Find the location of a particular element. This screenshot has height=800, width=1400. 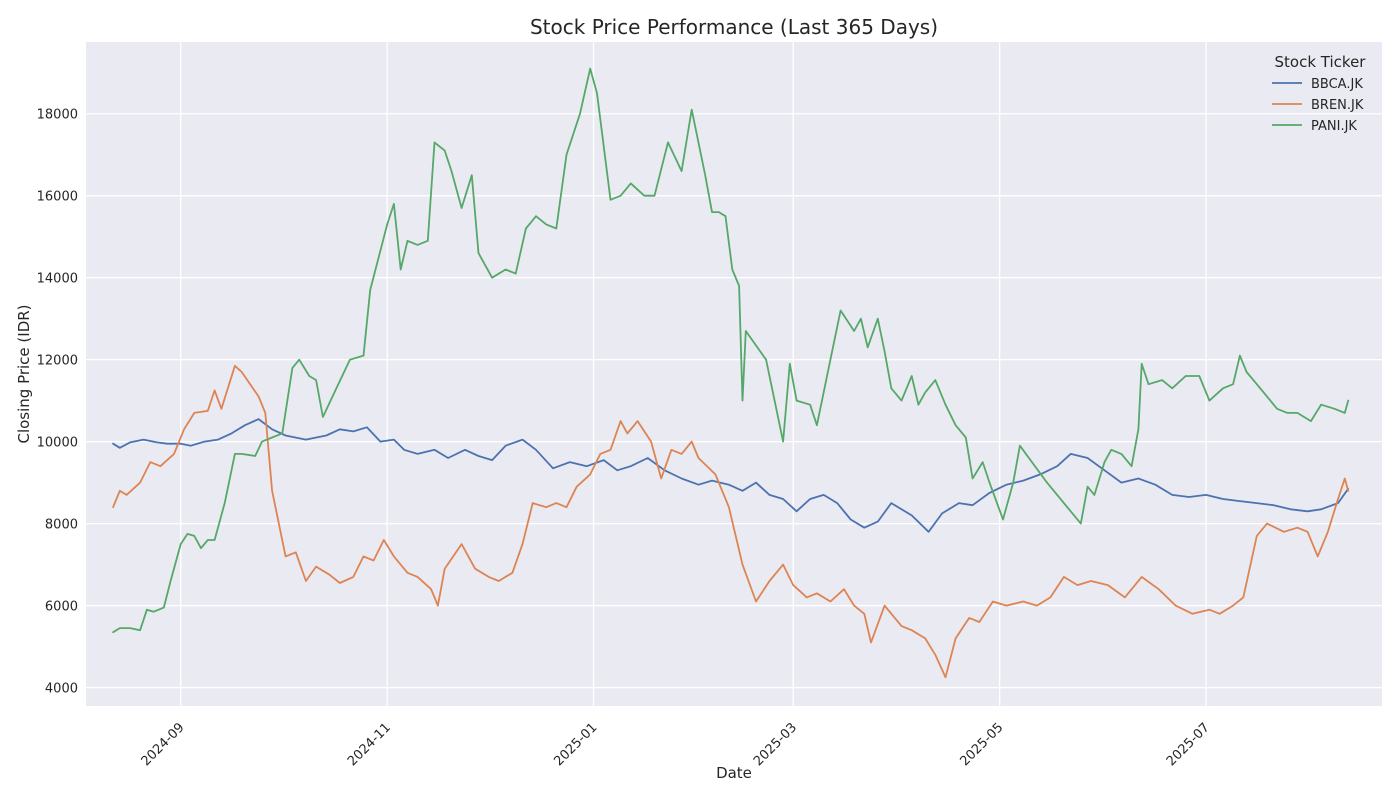

y-tick-label: 18000 is located at coordinates (57, 115).